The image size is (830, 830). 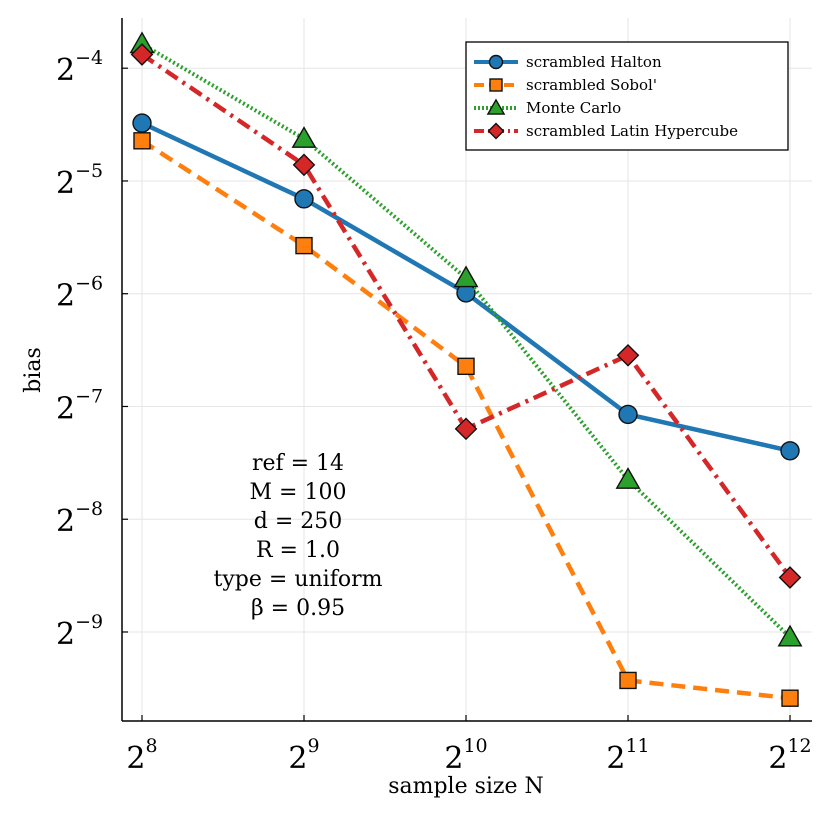 I want to click on annotation-line: M = 100, so click(x=298, y=492).